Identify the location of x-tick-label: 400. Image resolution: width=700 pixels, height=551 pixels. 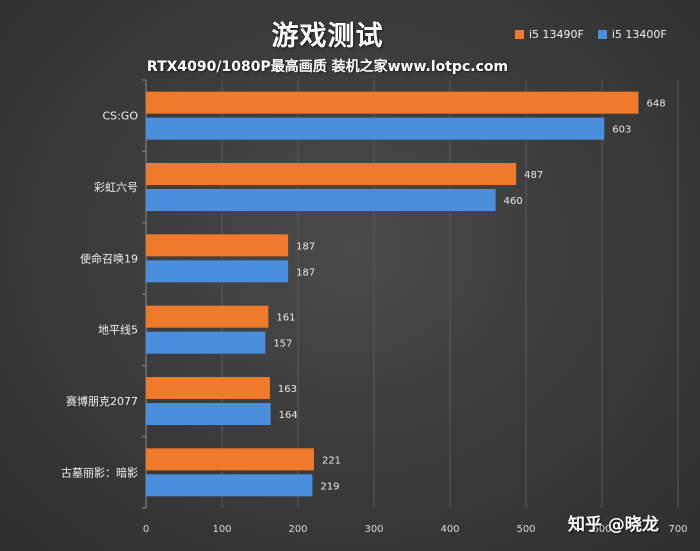
(449, 529).